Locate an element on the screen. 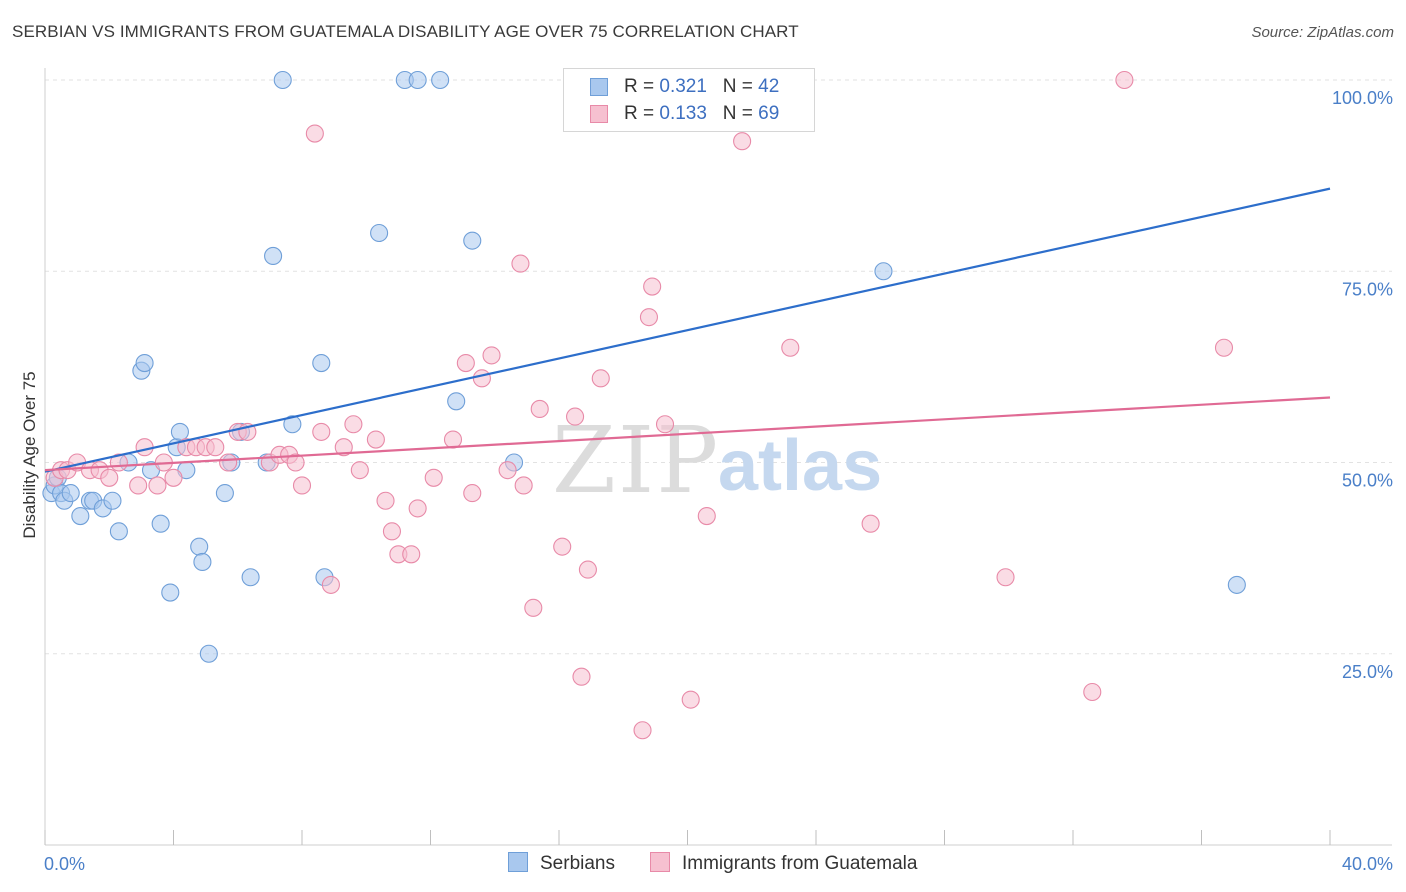 This screenshot has width=1406, height=892. watermark-zip: ZIP is located at coordinates (636, 460).